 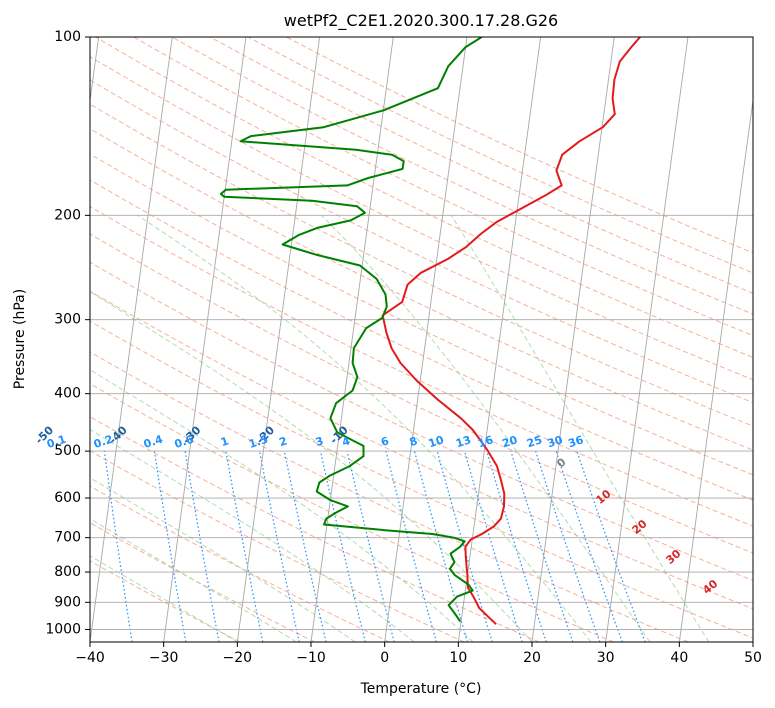 What do you see at coordinates (258, 442) in the screenshot?
I see `mixing-ratio-label: 1.5` at bounding box center [258, 442].